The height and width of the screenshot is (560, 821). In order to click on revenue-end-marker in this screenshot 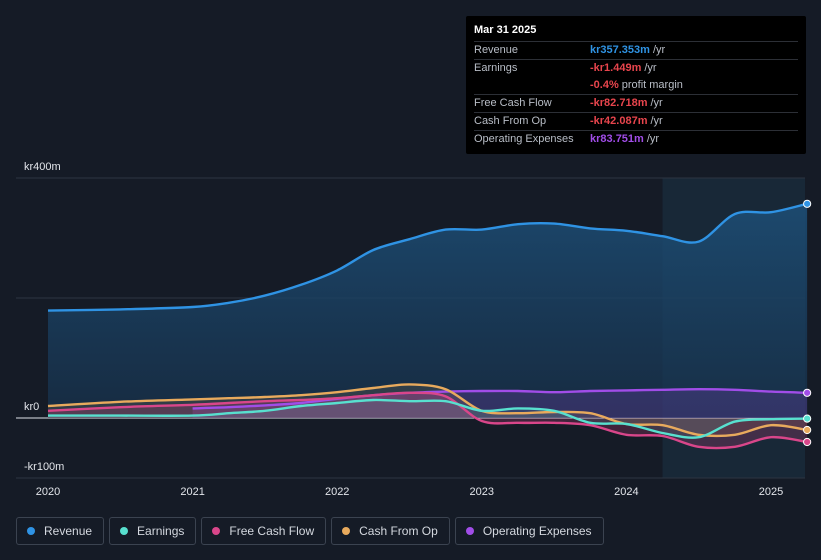, I will do `click(807, 203)`.